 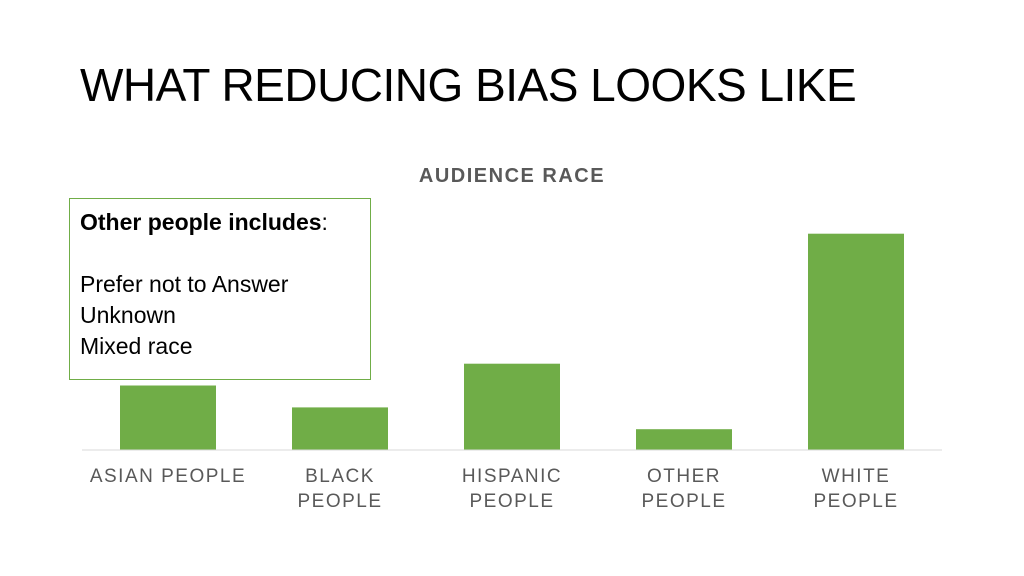 What do you see at coordinates (856, 476) in the screenshot?
I see `x-tick-label-line: WHITE` at bounding box center [856, 476].